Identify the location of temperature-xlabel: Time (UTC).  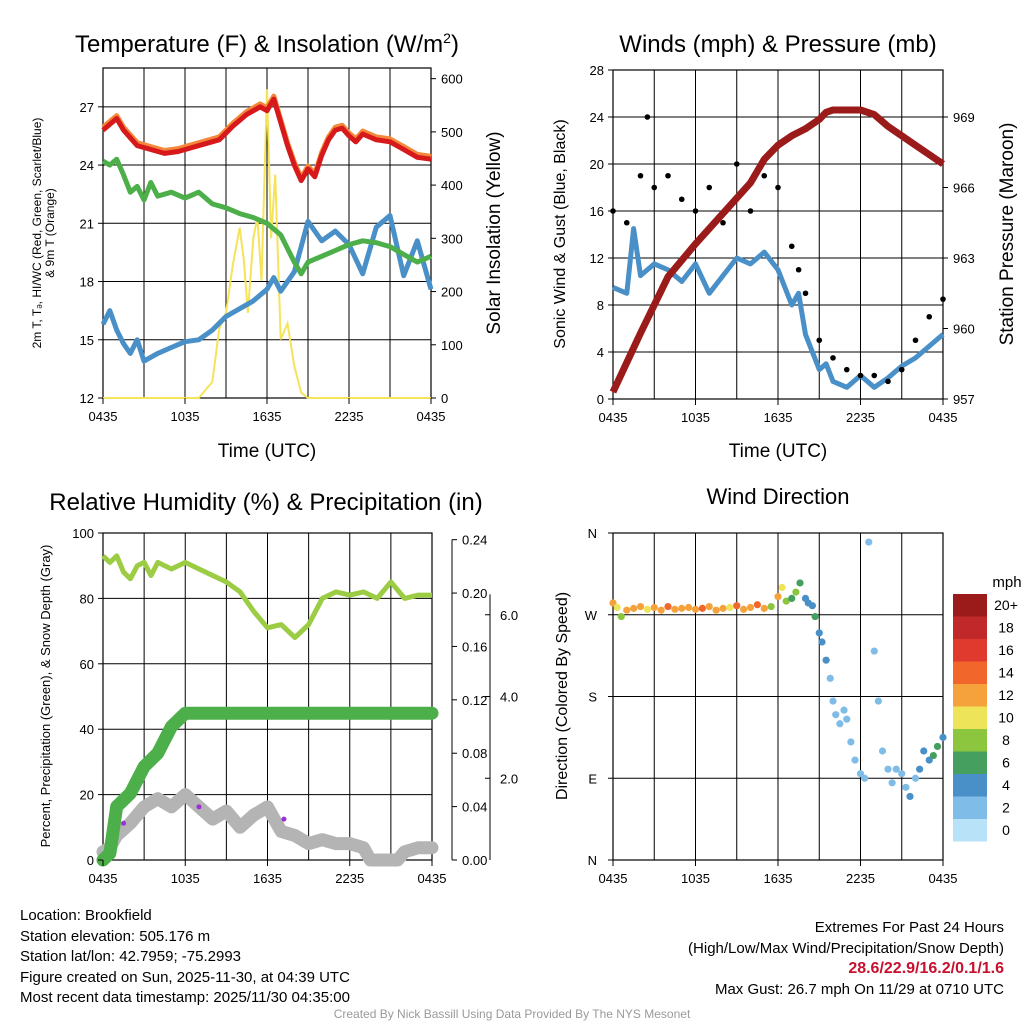
(267, 451).